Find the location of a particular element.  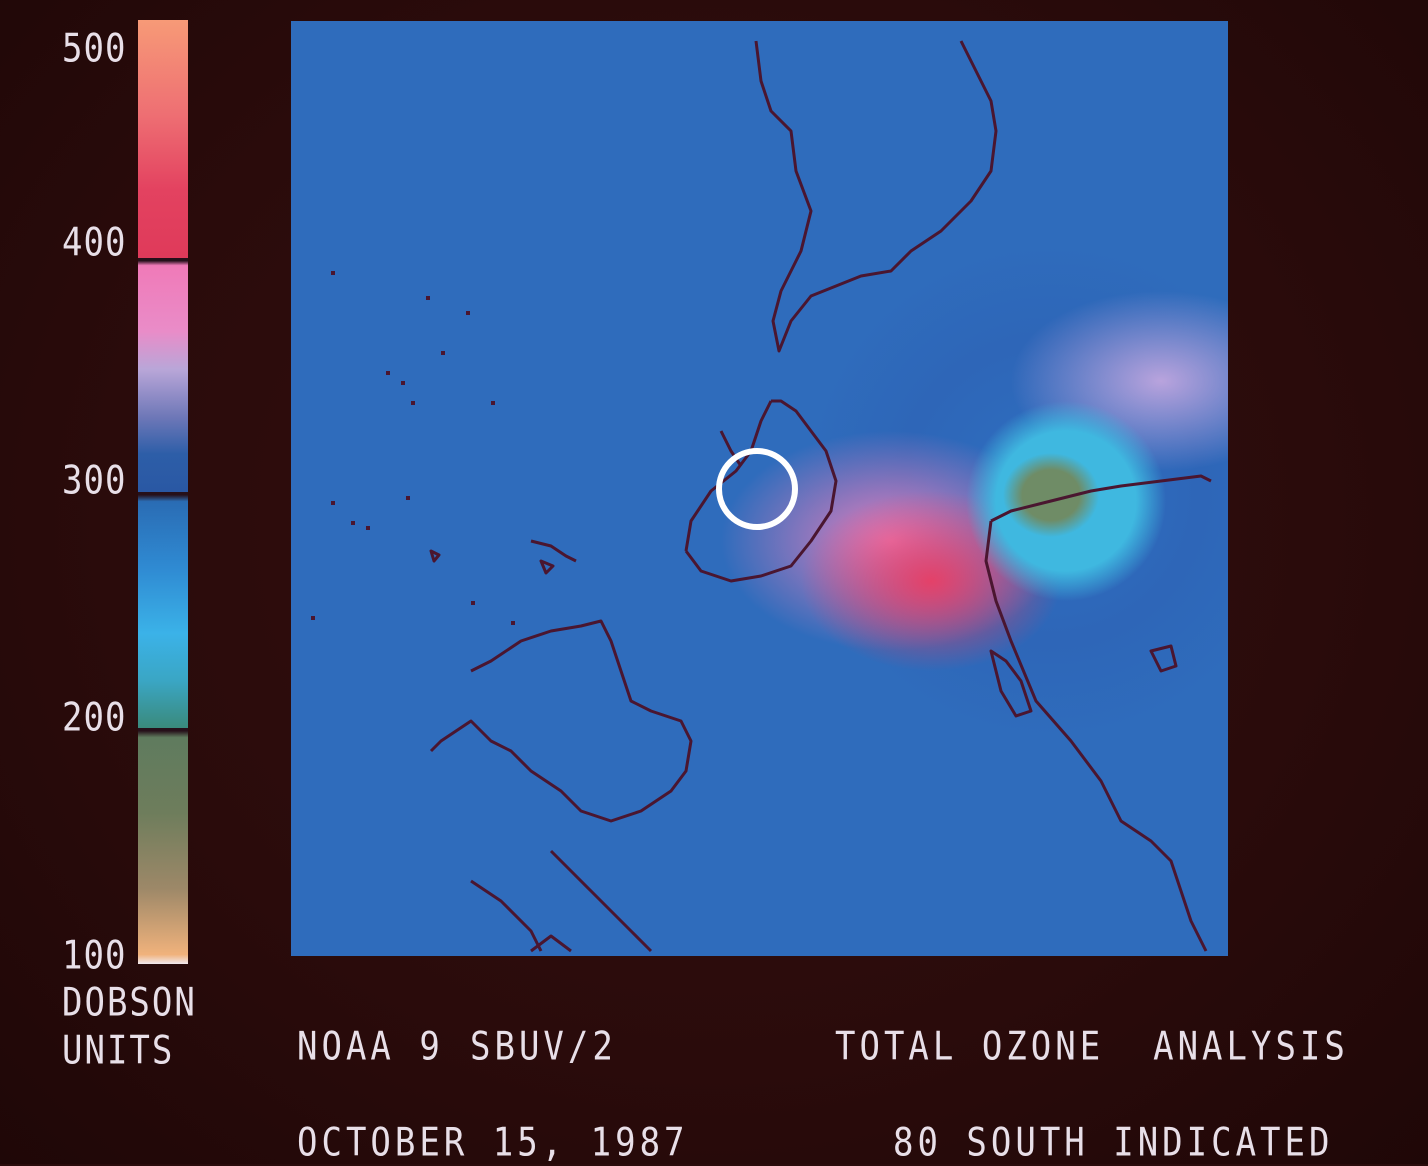

dobson-color-scale is located at coordinates (163, 492).